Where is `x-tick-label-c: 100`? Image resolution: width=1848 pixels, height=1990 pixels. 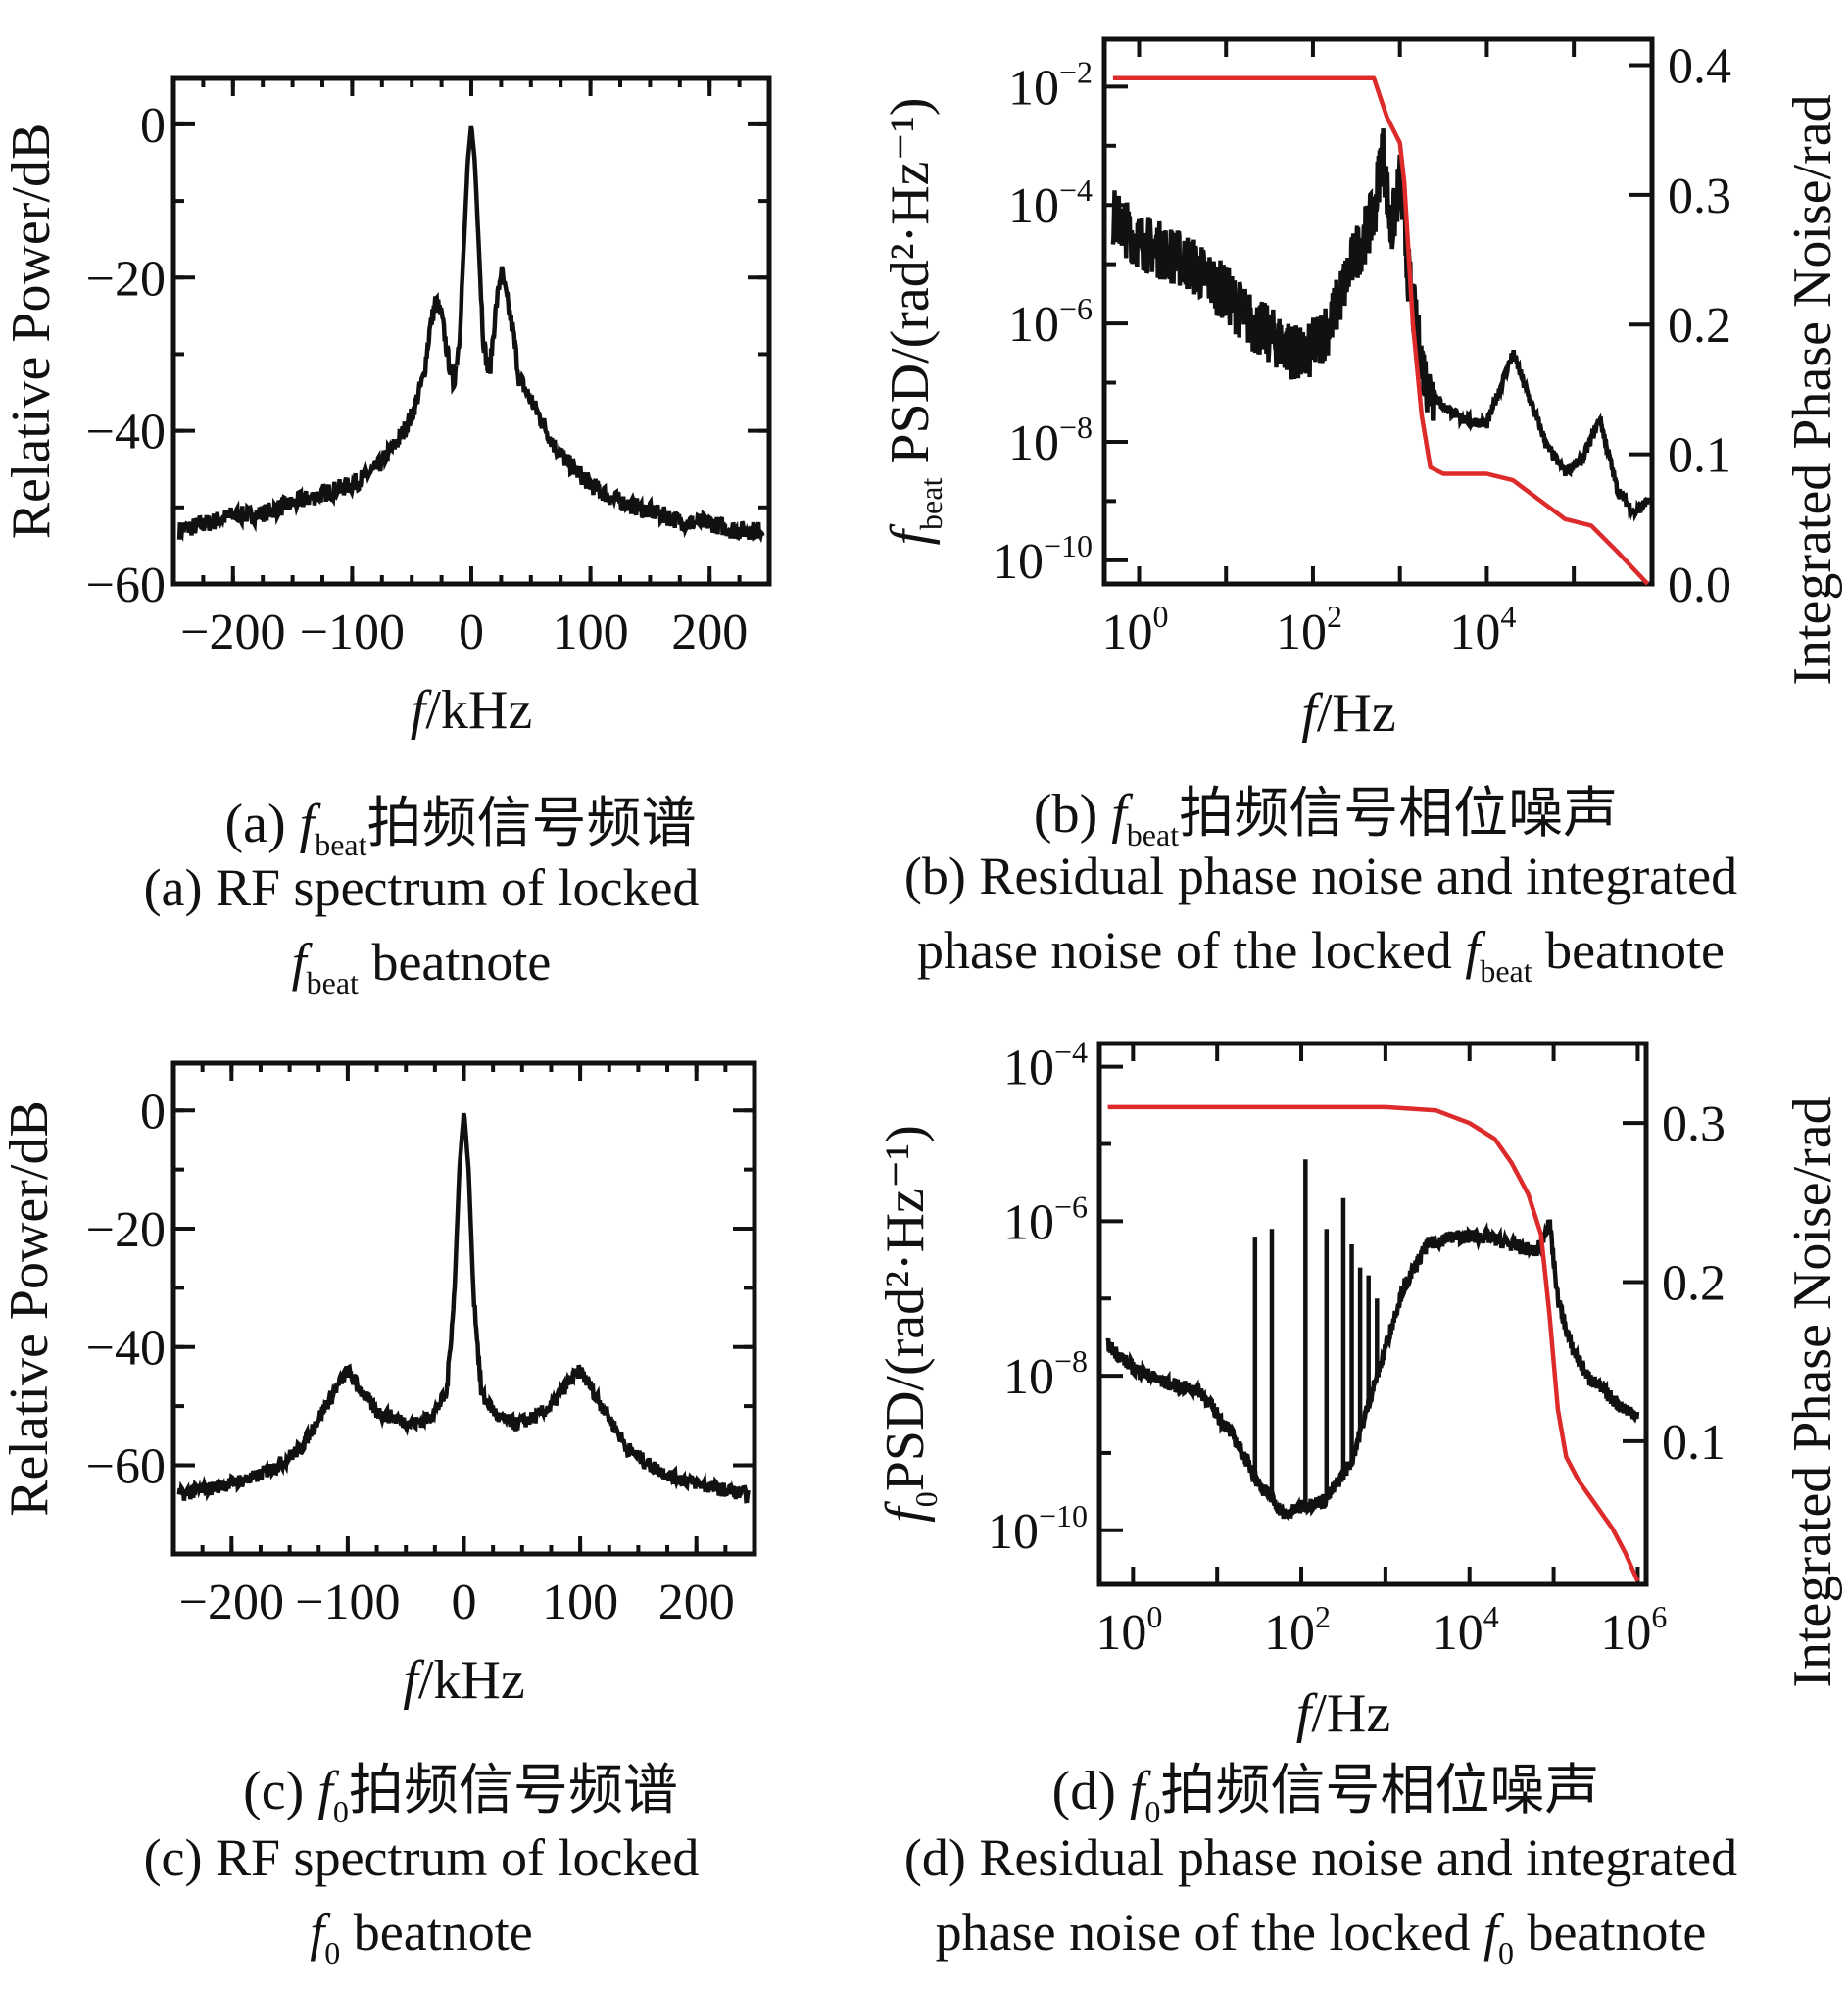
x-tick-label-c: 100 is located at coordinates (580, 1602).